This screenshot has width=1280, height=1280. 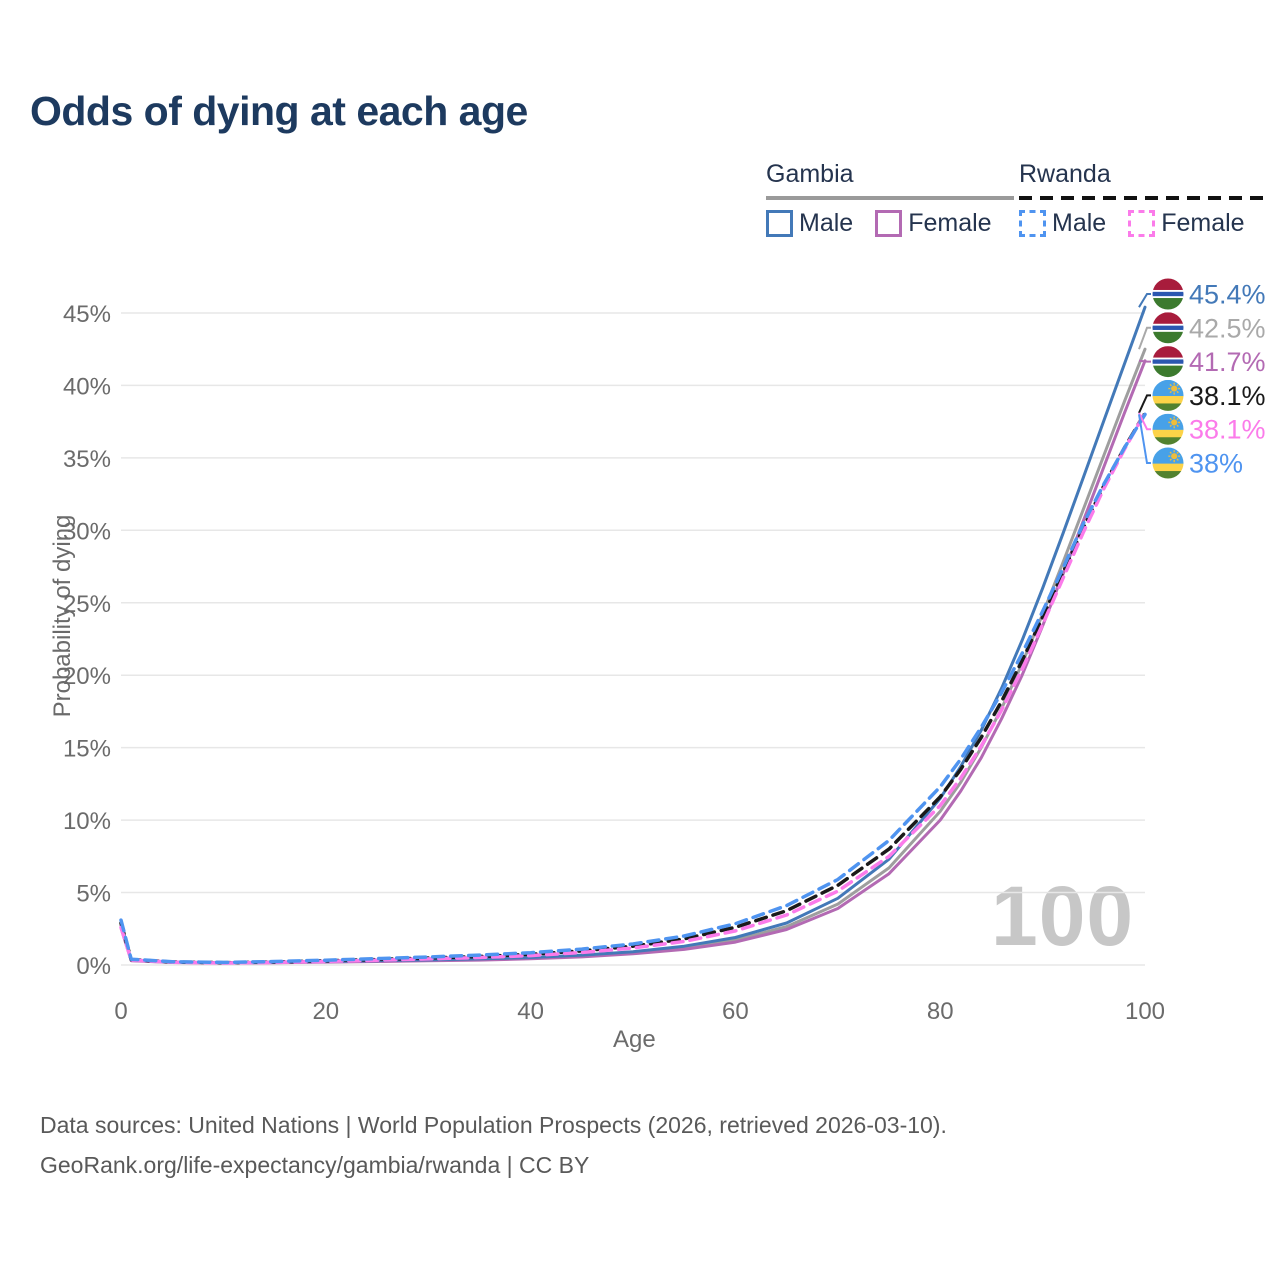 I want to click on x-axis-tick-label: 20, so click(x=325, y=1011).